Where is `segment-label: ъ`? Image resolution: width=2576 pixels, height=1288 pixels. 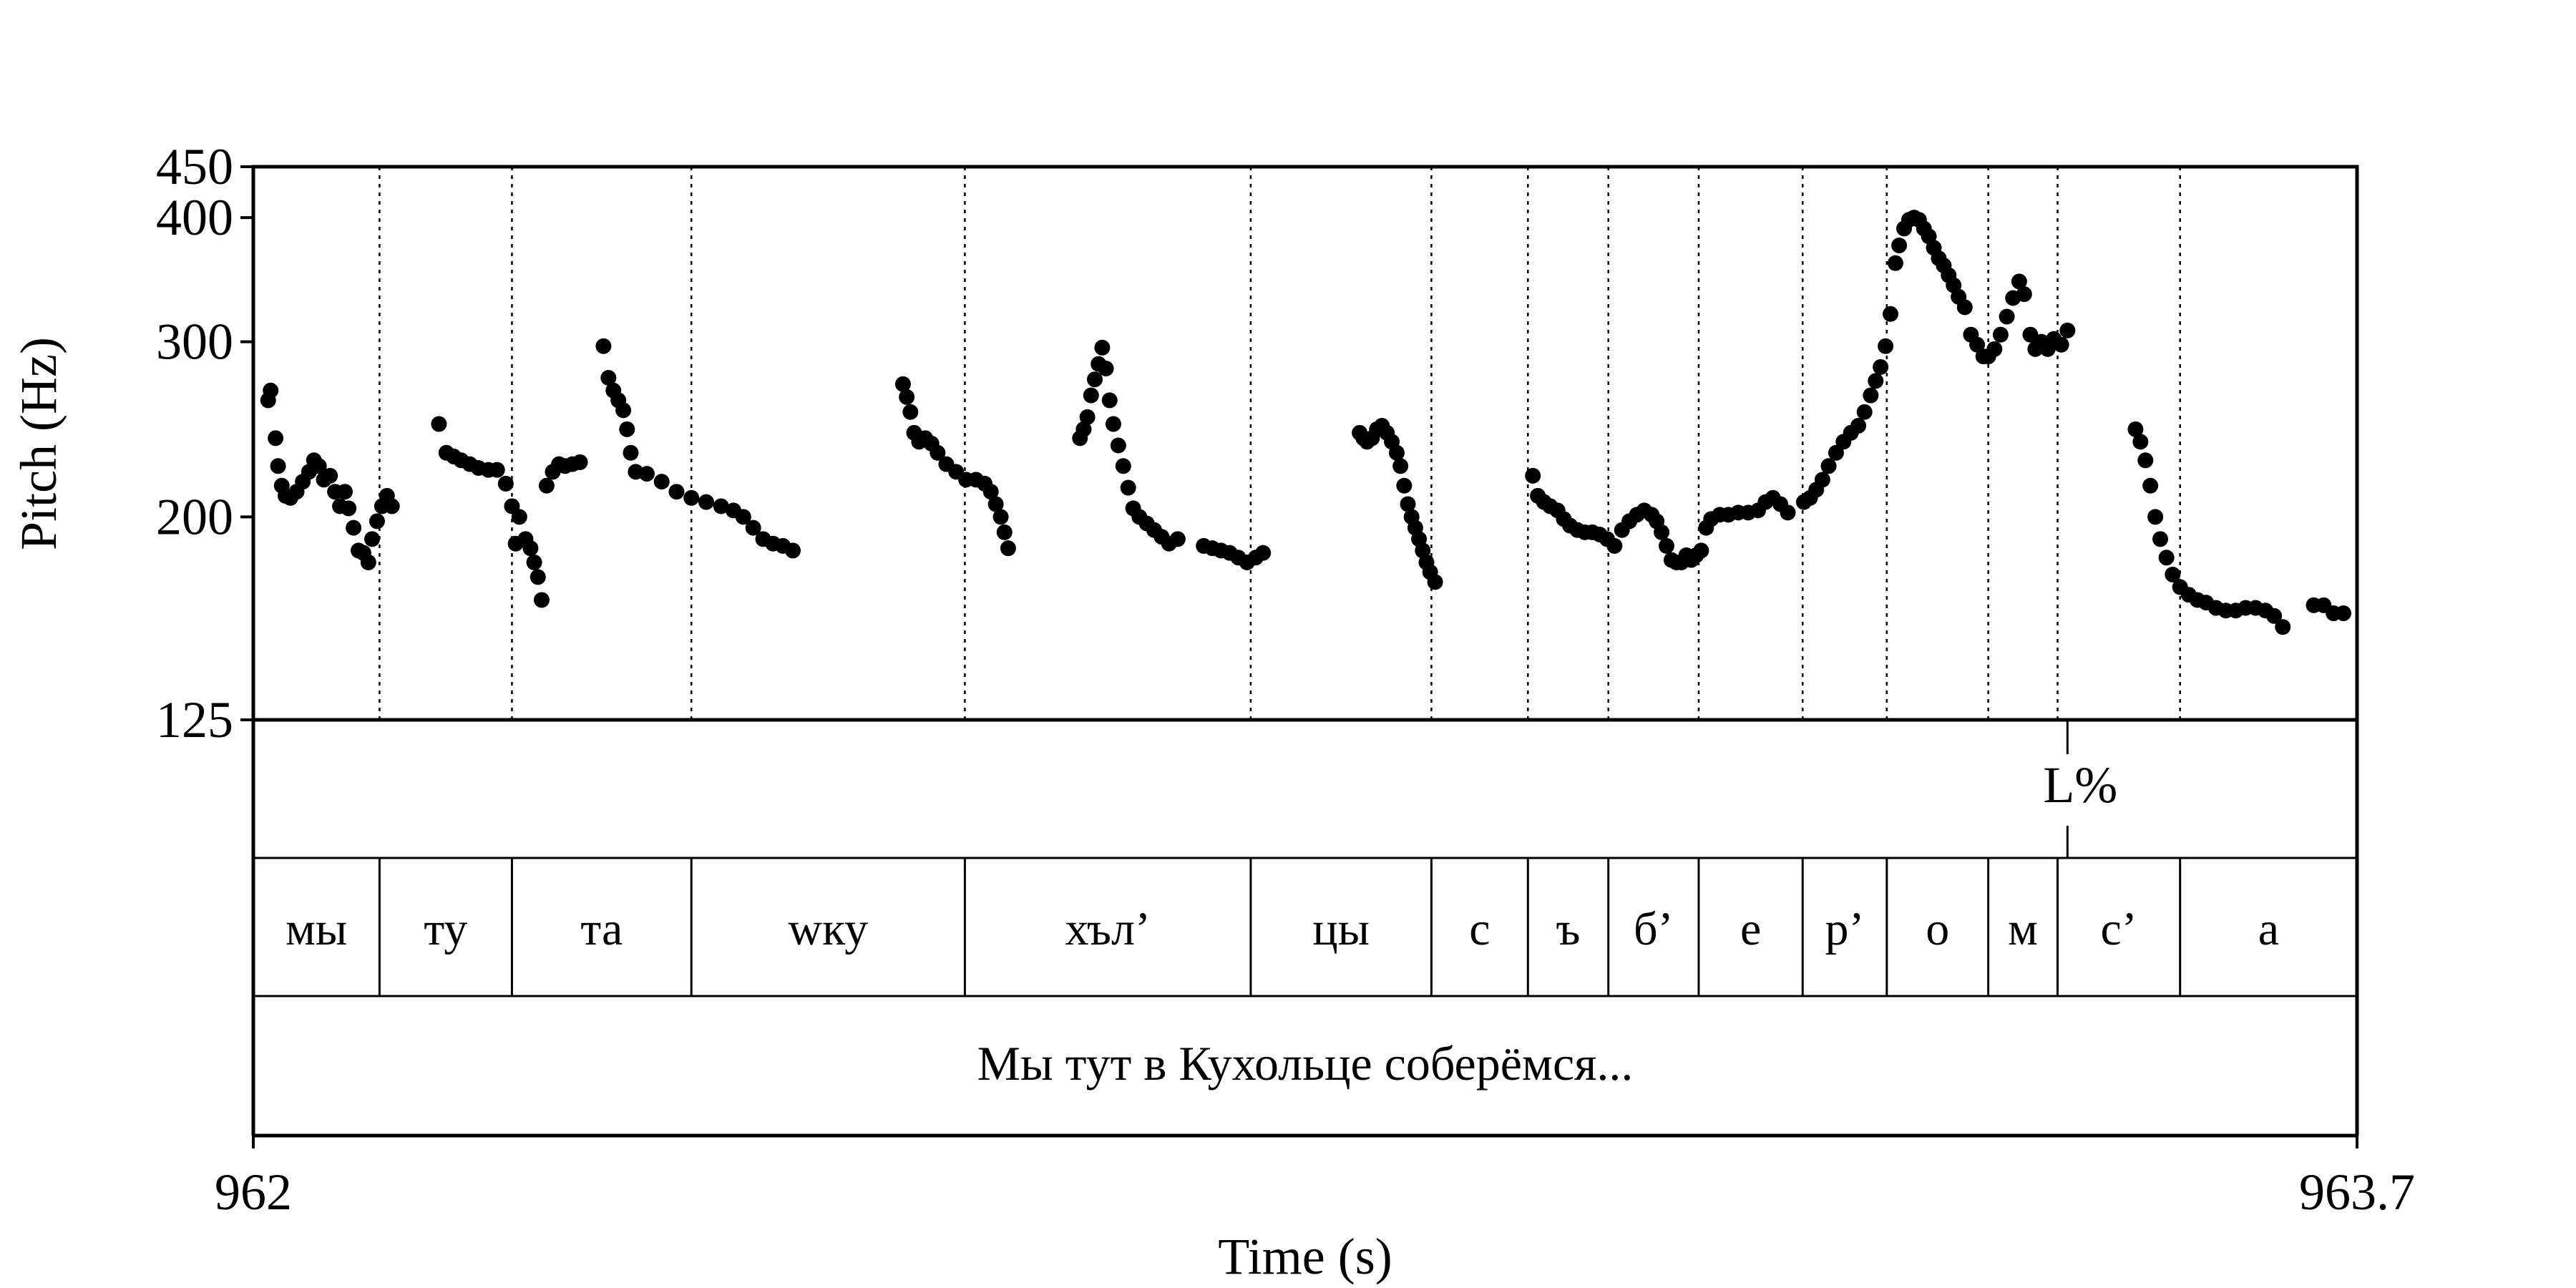 segment-label: ъ is located at coordinates (1568, 929).